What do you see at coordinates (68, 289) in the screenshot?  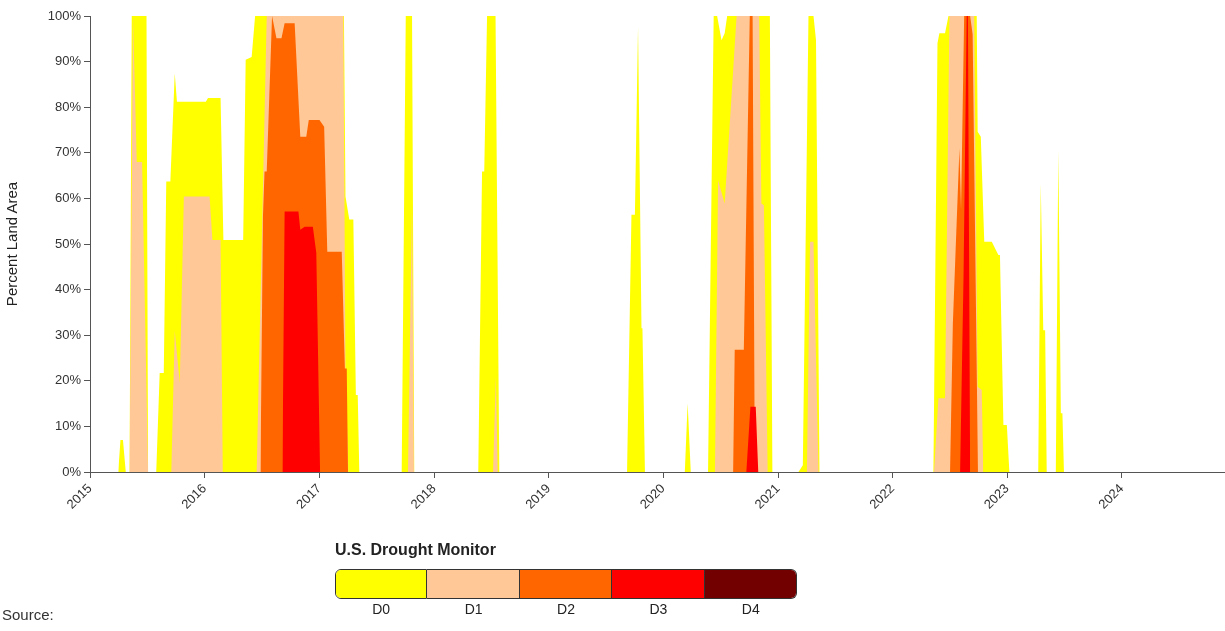 I see `y-tick-label: 40%` at bounding box center [68, 289].